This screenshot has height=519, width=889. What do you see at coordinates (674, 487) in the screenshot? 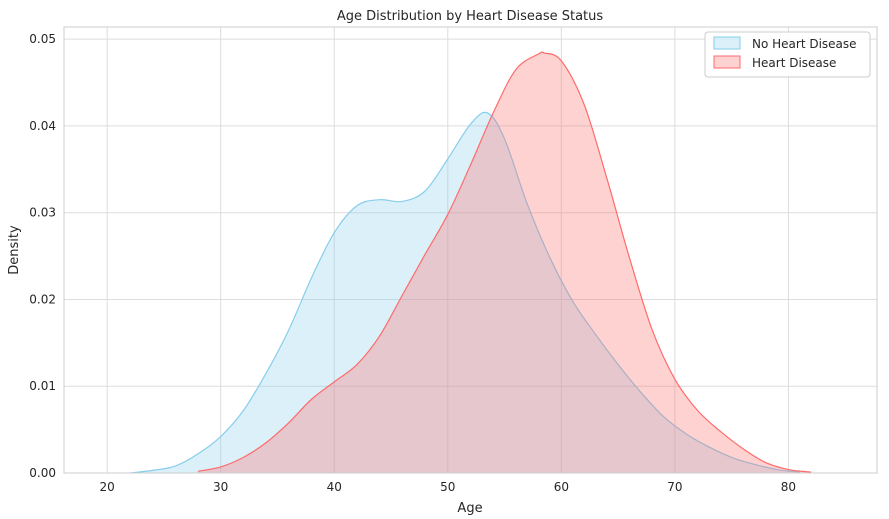
I see `x-tick-label: 70` at bounding box center [674, 487].